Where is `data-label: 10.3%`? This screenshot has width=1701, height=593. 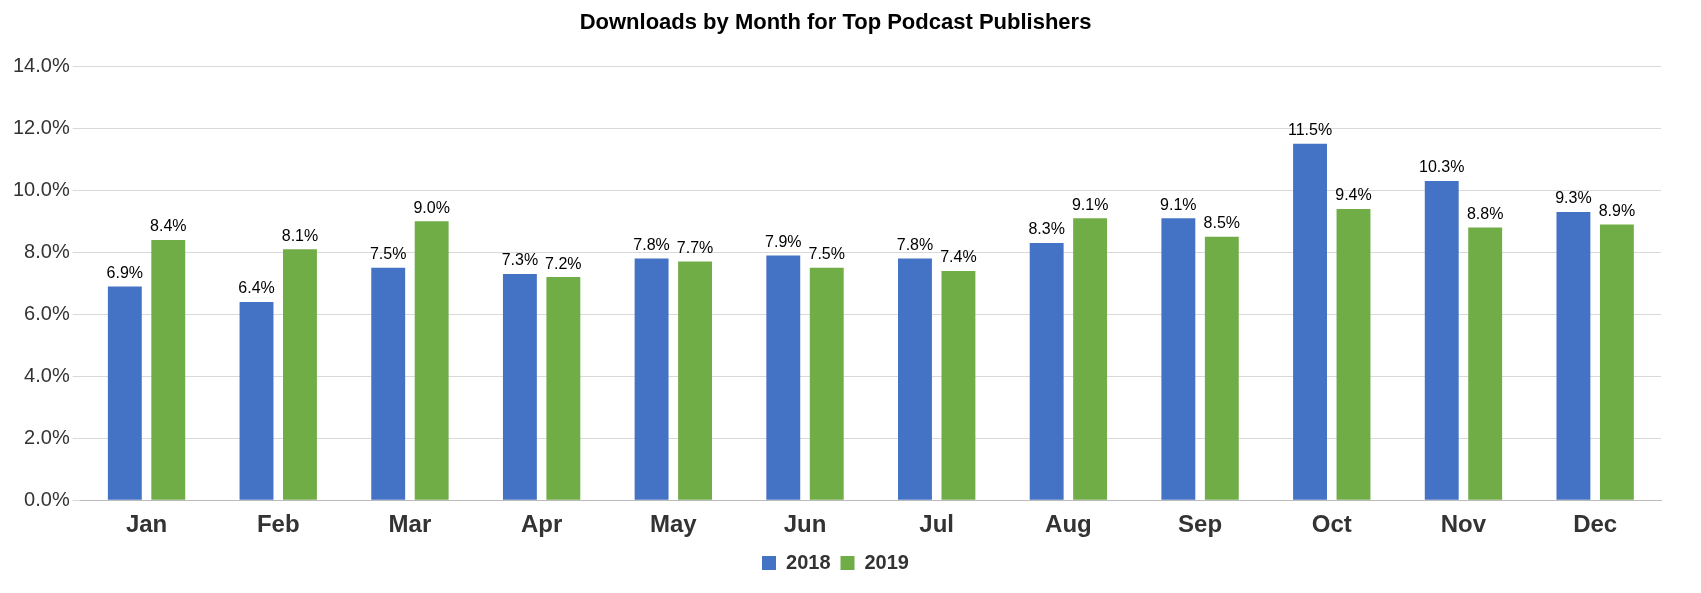
data-label: 10.3% is located at coordinates (1442, 167).